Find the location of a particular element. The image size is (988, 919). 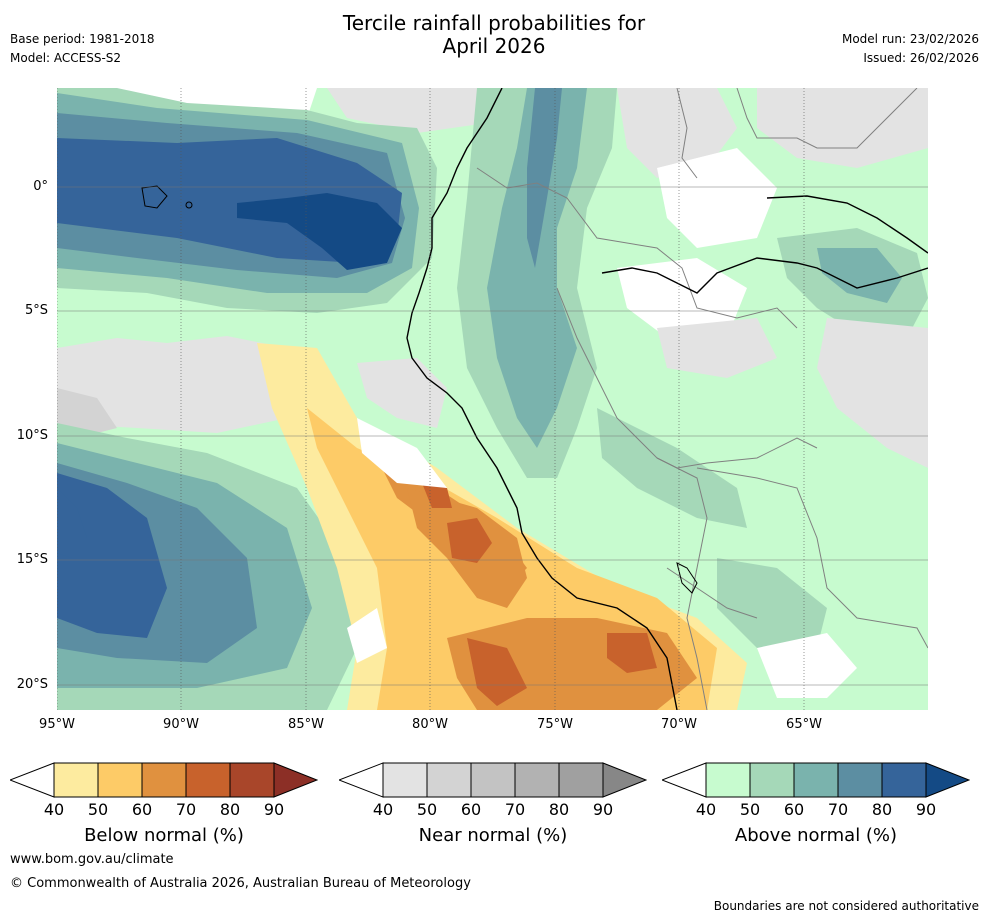

model-run-label: Model run: 23/02/2026 is located at coordinates (910, 39).